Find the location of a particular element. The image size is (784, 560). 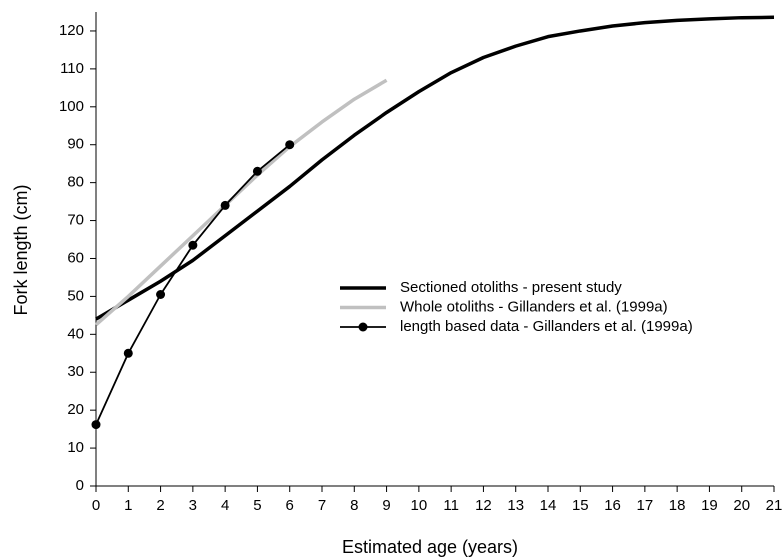

x-tick-label: 2 is located at coordinates (160, 505).